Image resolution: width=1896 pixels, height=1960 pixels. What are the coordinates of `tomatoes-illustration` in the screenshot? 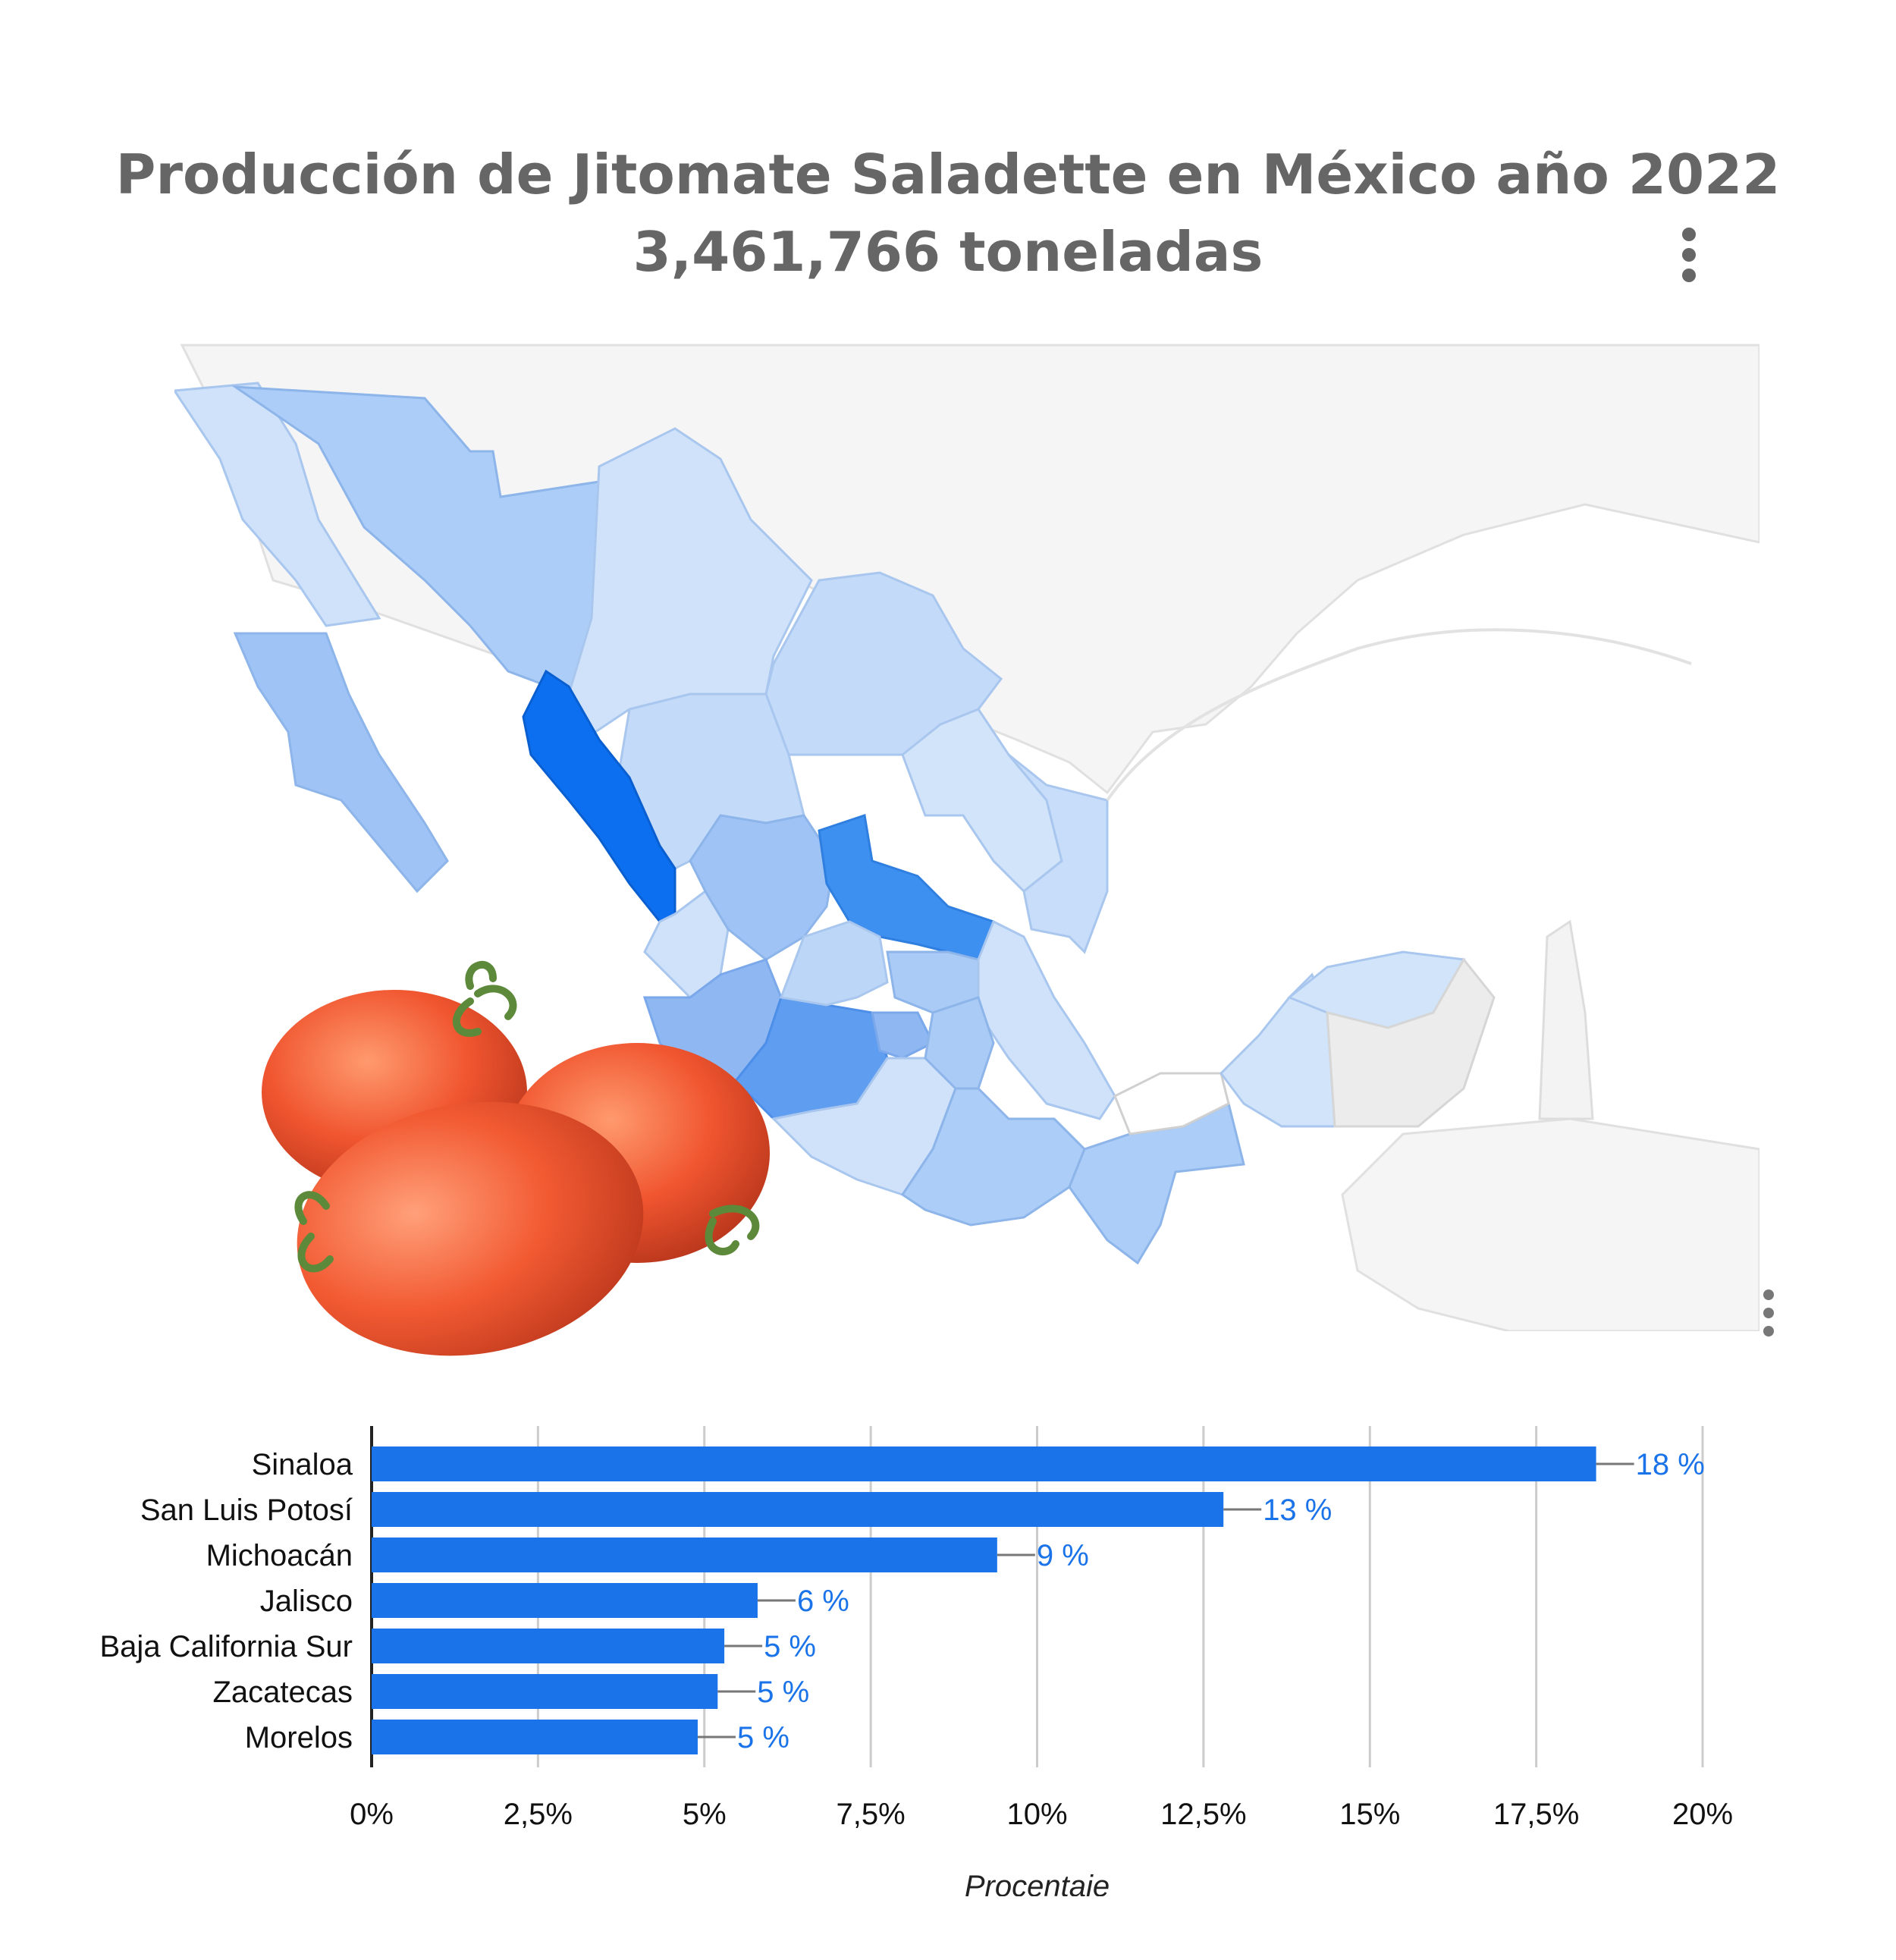 It's located at (516, 1158).